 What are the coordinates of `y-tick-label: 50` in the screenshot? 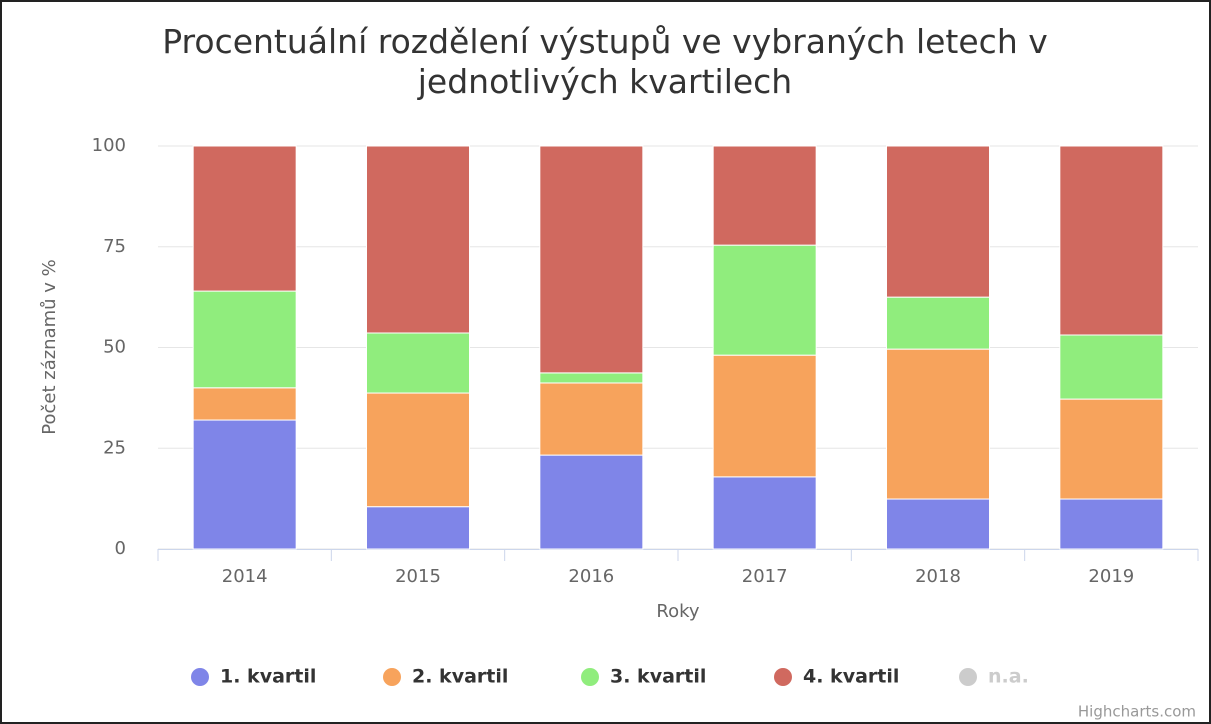 It's located at (114, 347).